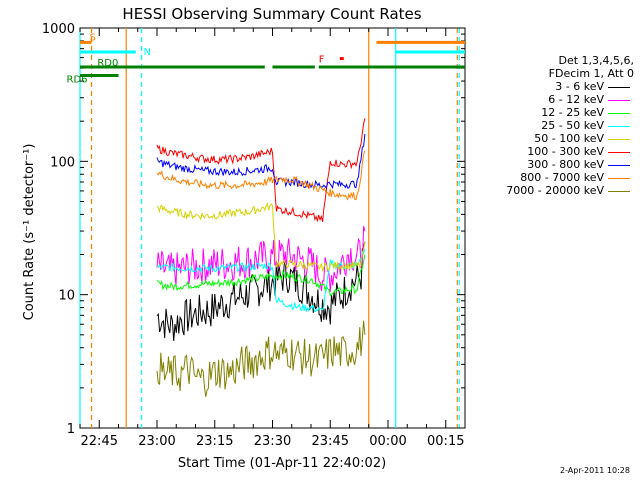  I want to click on x-tick-label: 00:15, so click(445, 441).